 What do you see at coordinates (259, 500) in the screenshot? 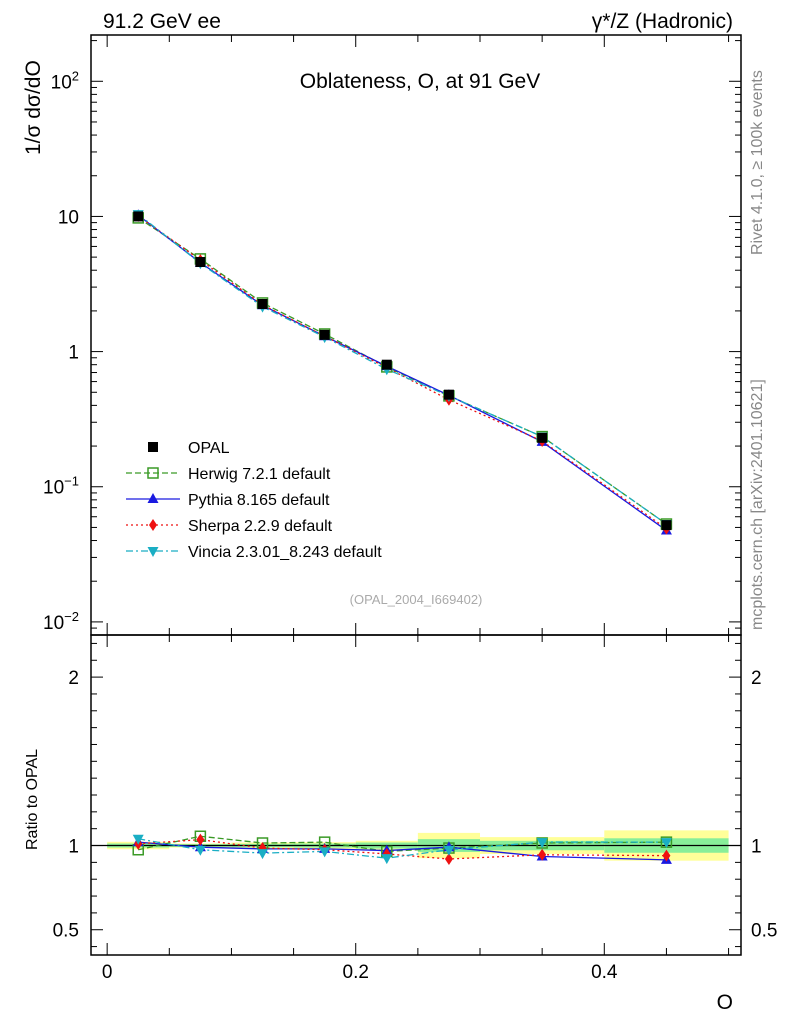
I see `legend-label: Pythia 8.165 default` at bounding box center [259, 500].